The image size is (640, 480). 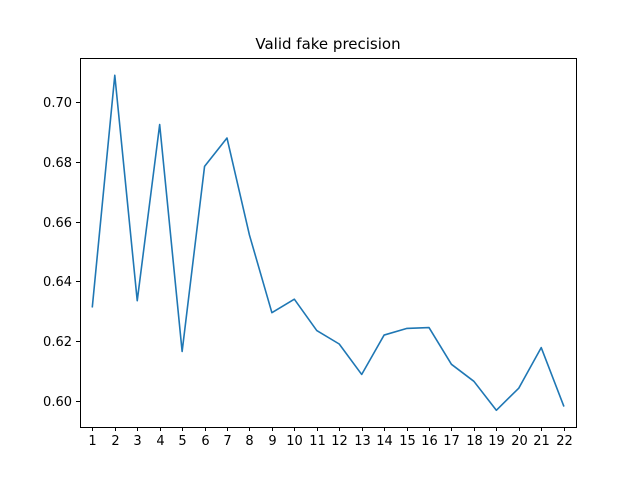 What do you see at coordinates (496, 441) in the screenshot?
I see `x-tick-label: 19` at bounding box center [496, 441].